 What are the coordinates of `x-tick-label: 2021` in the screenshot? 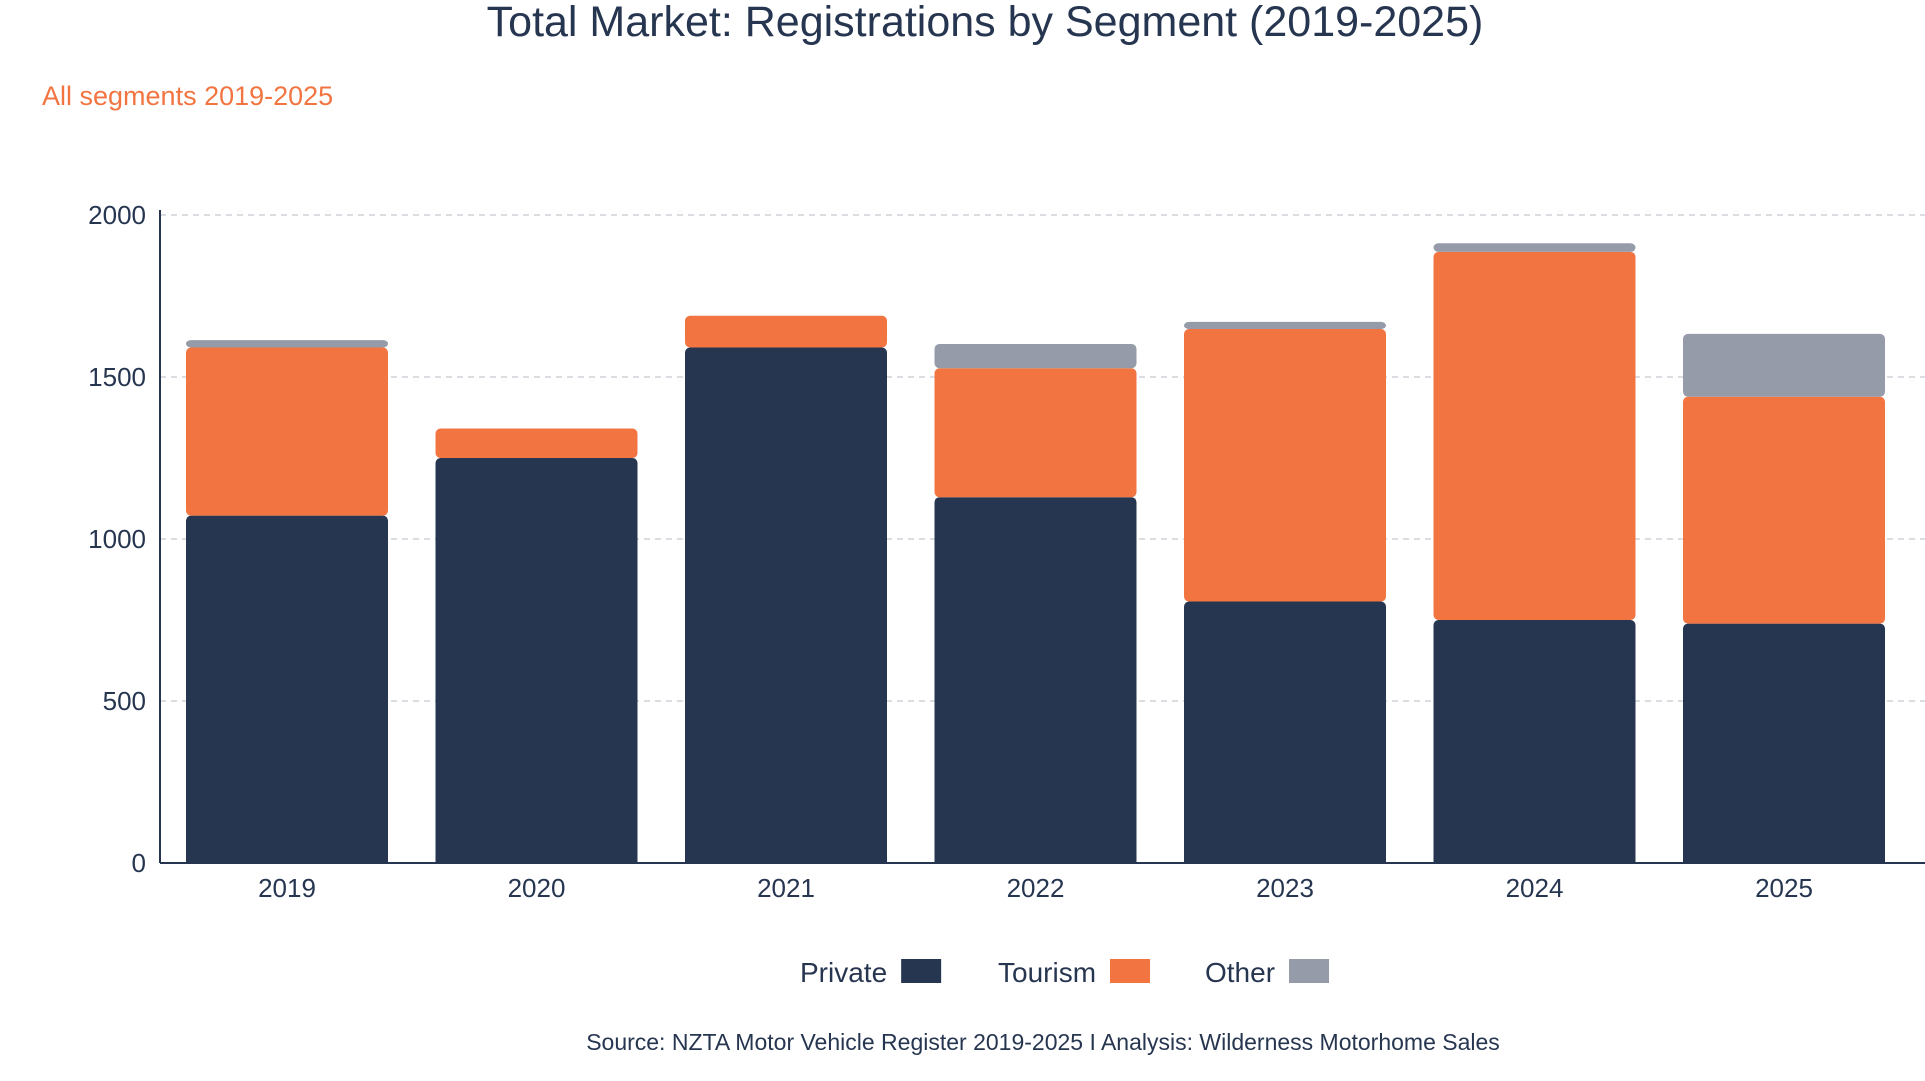 It's located at (786, 888).